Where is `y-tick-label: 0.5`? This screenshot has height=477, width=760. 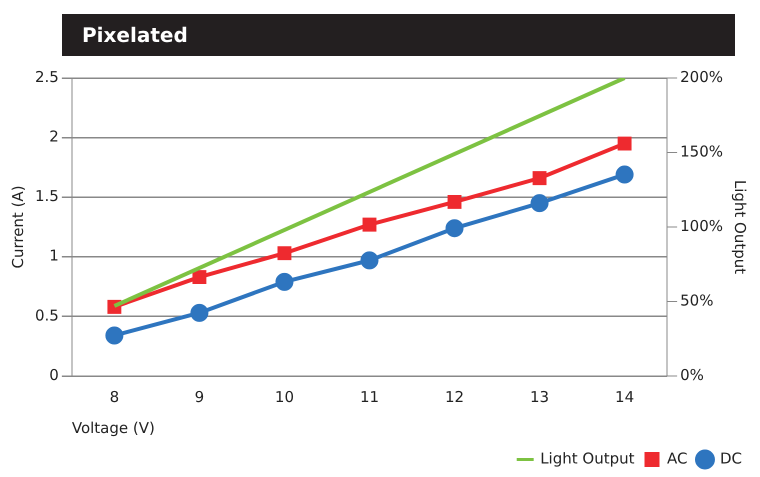 y-tick-label: 0.5 is located at coordinates (46, 315).